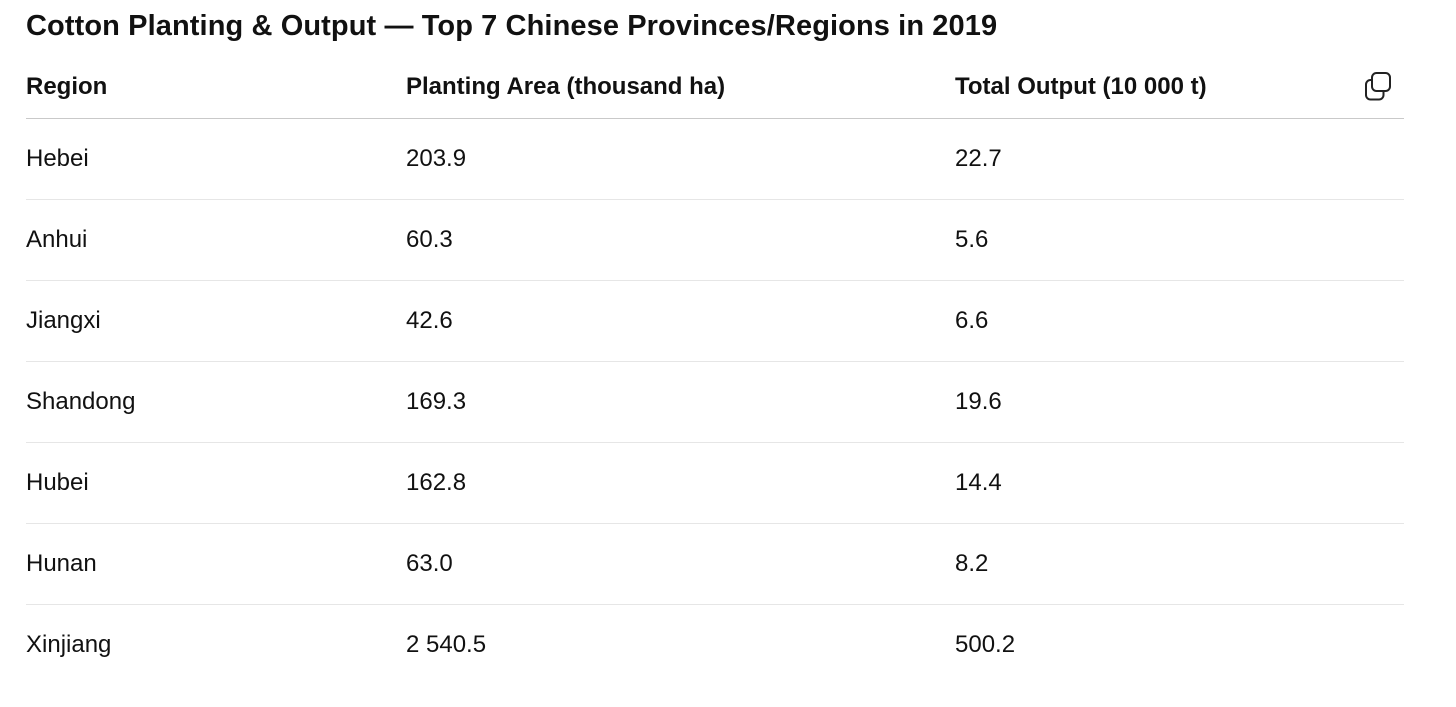 The image size is (1456, 707). Describe the element at coordinates (446, 644) in the screenshot. I see `cell-planting-area: 2 540.5` at that location.